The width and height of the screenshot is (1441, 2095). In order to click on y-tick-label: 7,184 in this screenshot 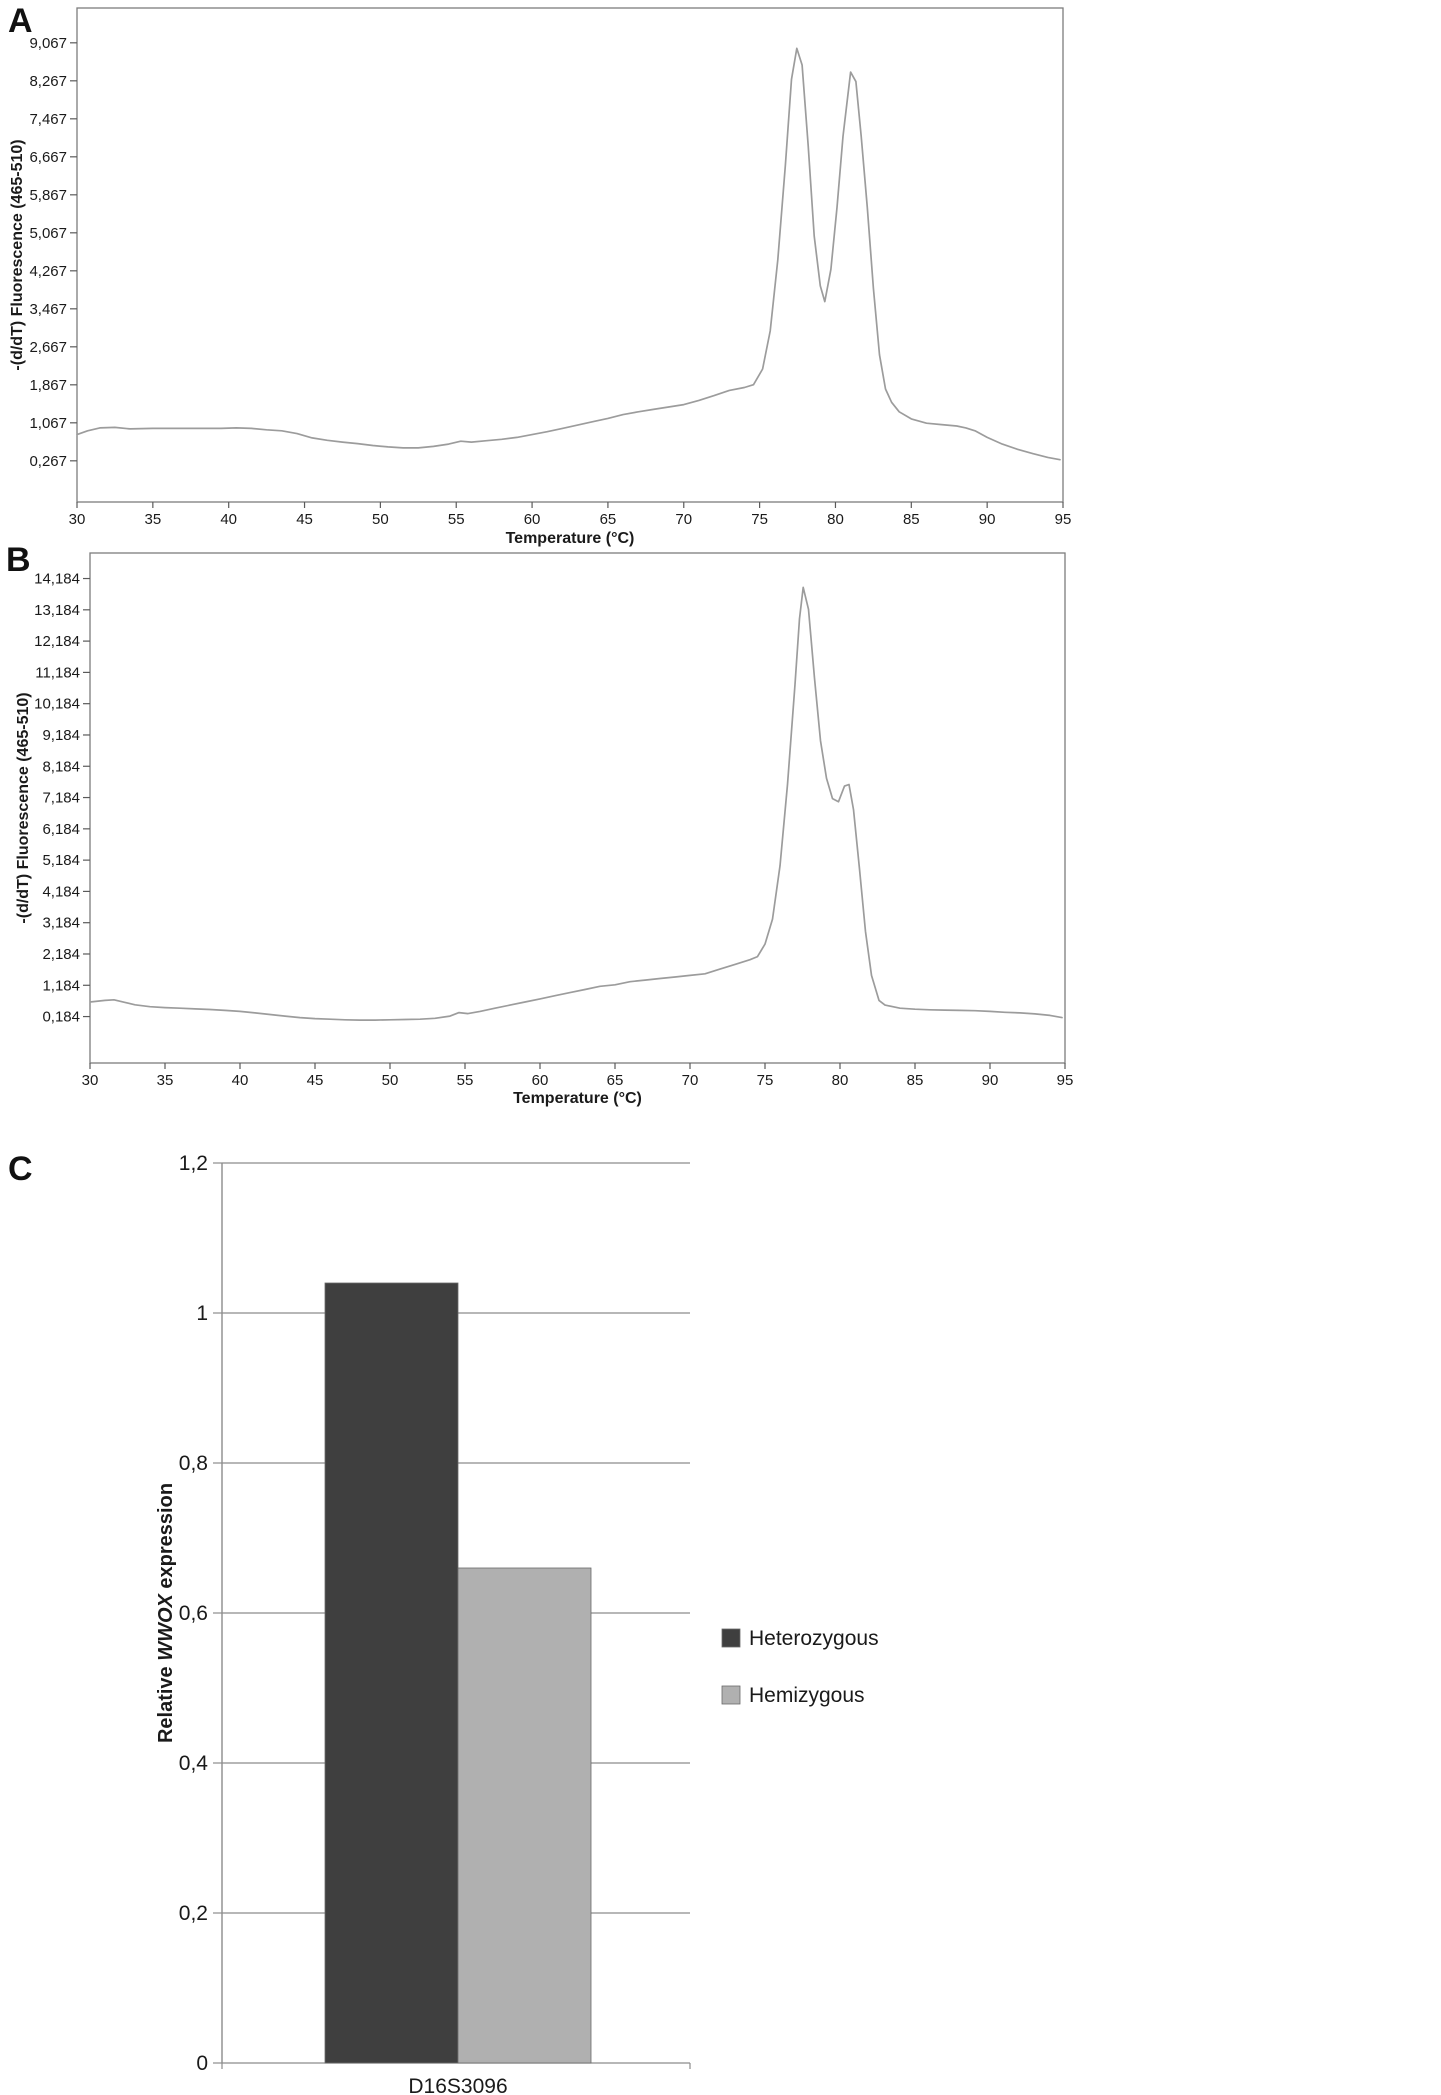, I will do `click(61, 798)`.